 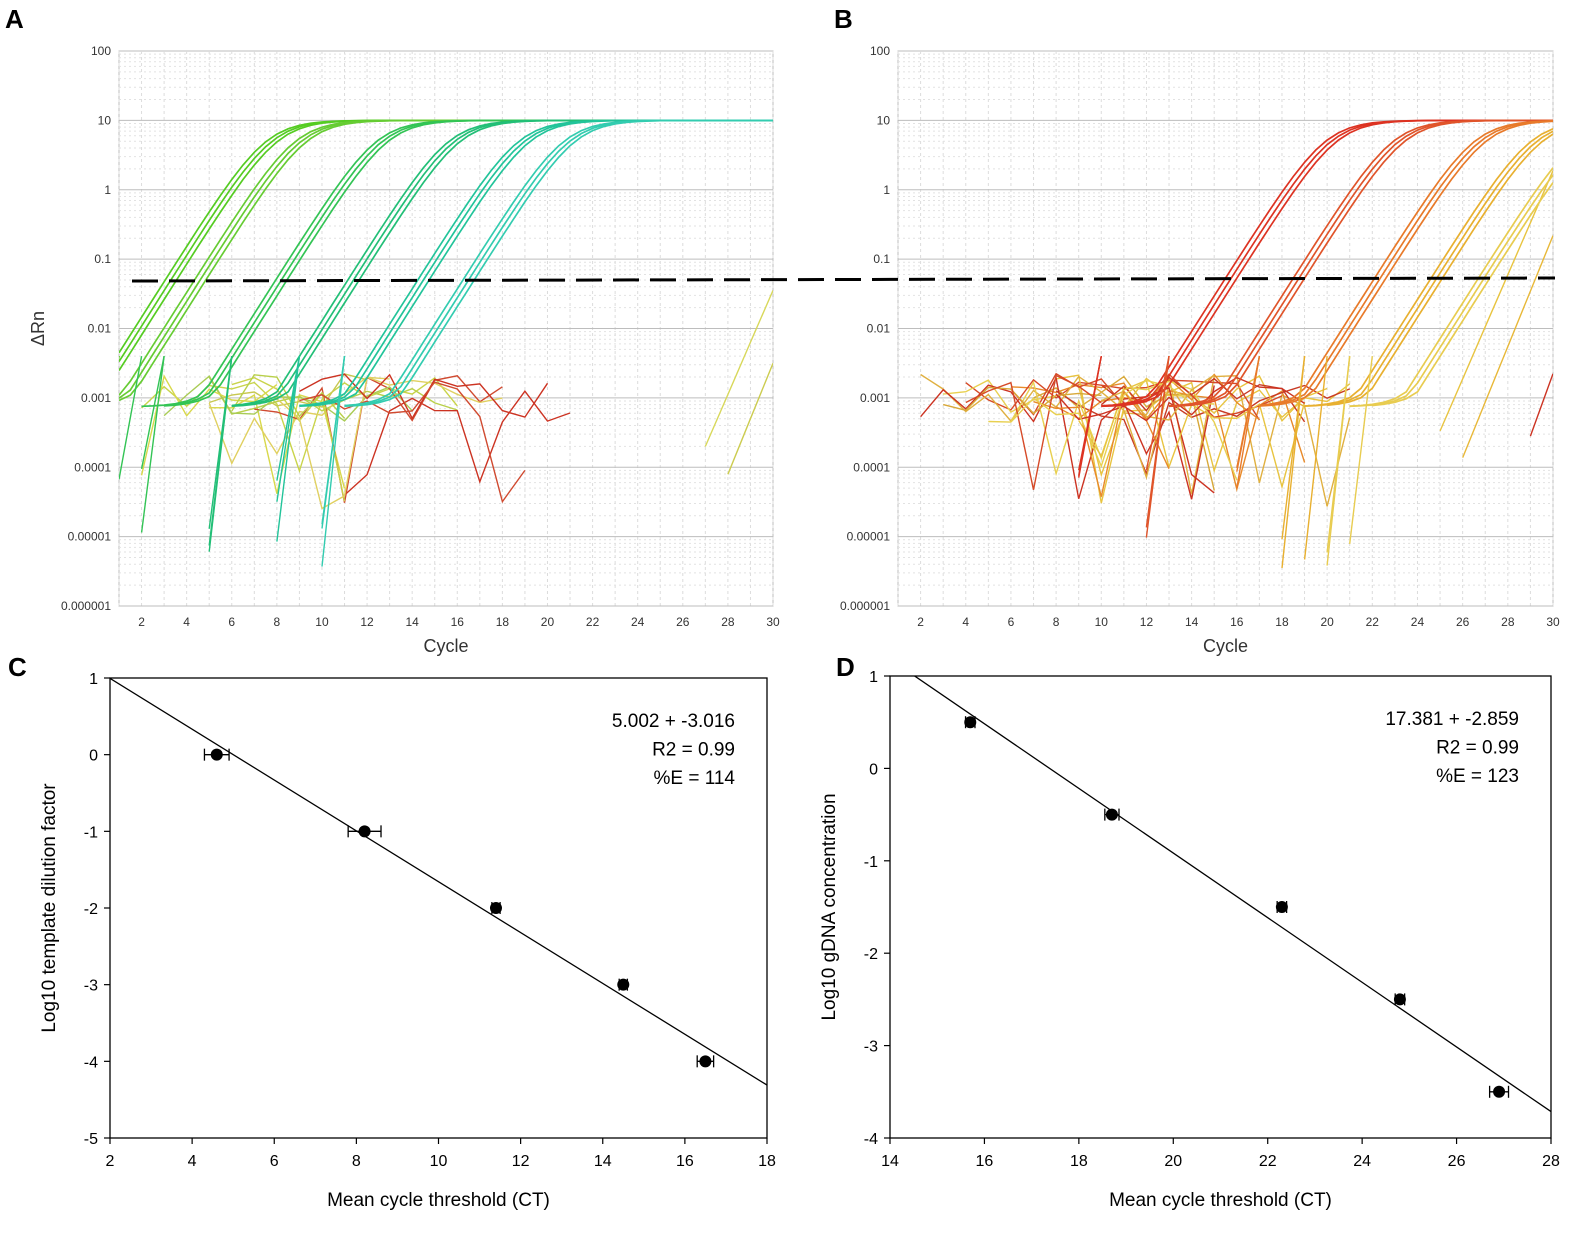 What do you see at coordinates (107, 190) in the screenshot?
I see `y-tick-label: 1` at bounding box center [107, 190].